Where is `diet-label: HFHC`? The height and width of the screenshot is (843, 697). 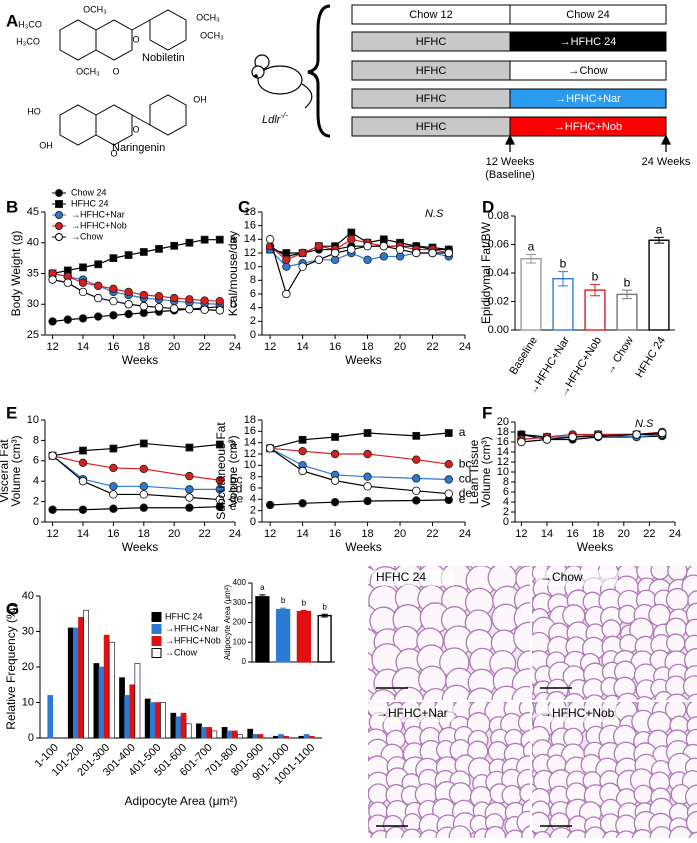
diet-label: HFHC is located at coordinates (431, 99).